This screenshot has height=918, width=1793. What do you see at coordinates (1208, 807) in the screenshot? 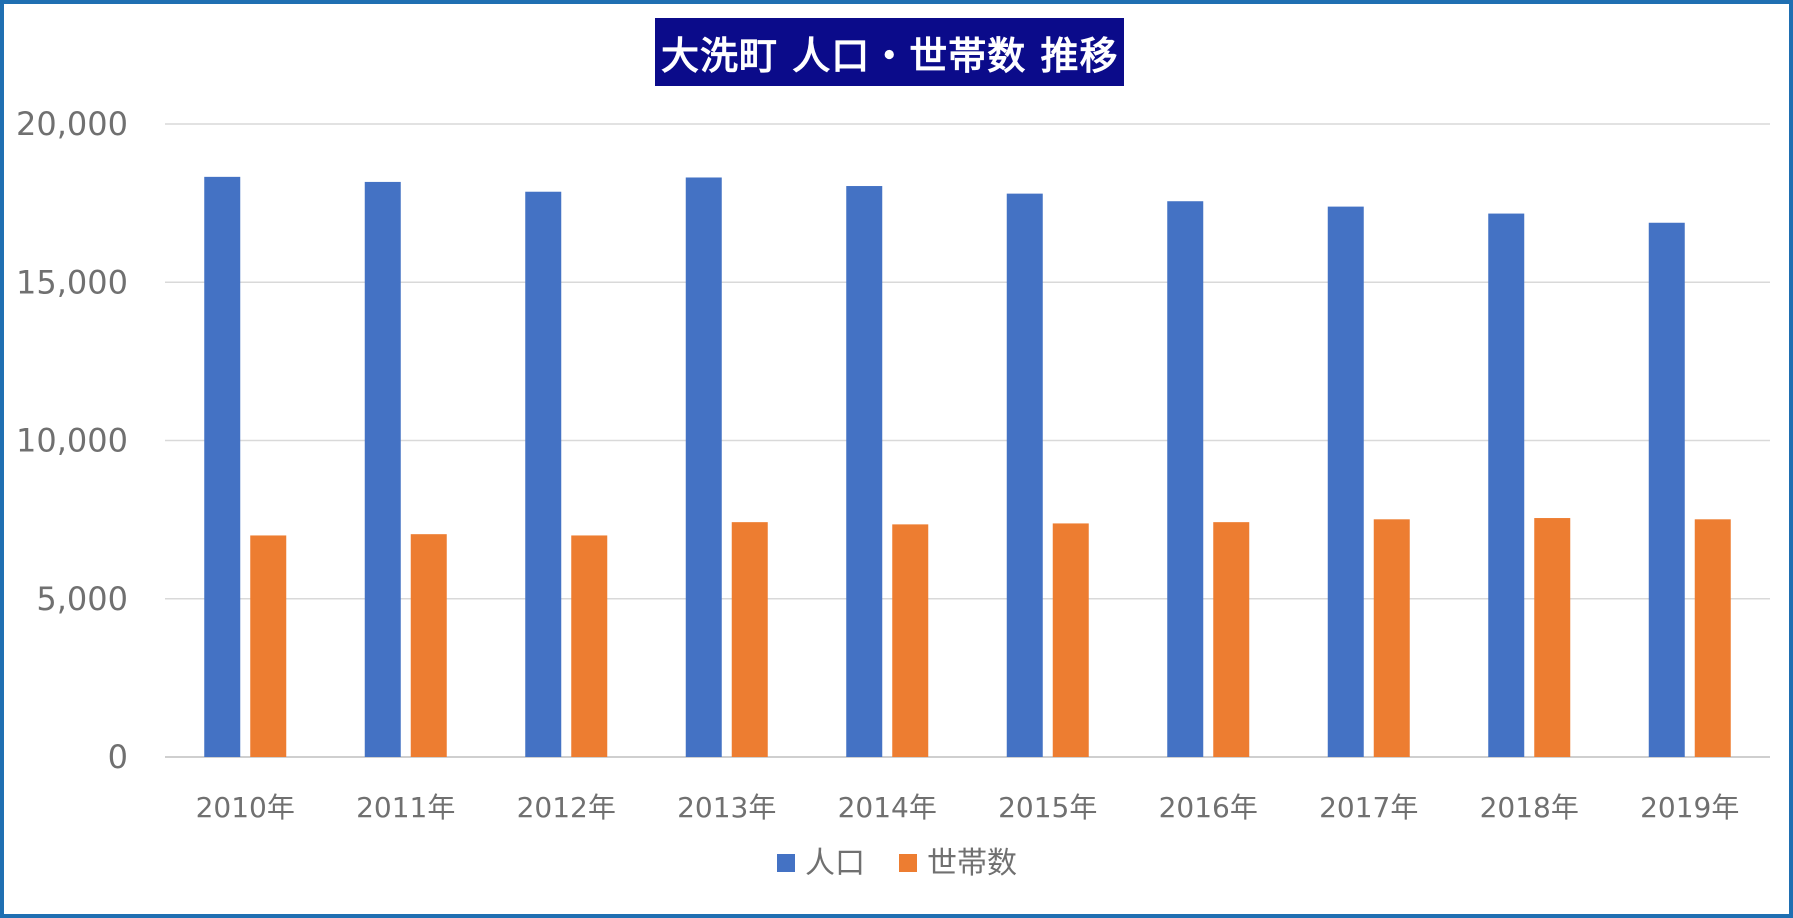
I see `x-tick-label: 2016年` at bounding box center [1208, 807].